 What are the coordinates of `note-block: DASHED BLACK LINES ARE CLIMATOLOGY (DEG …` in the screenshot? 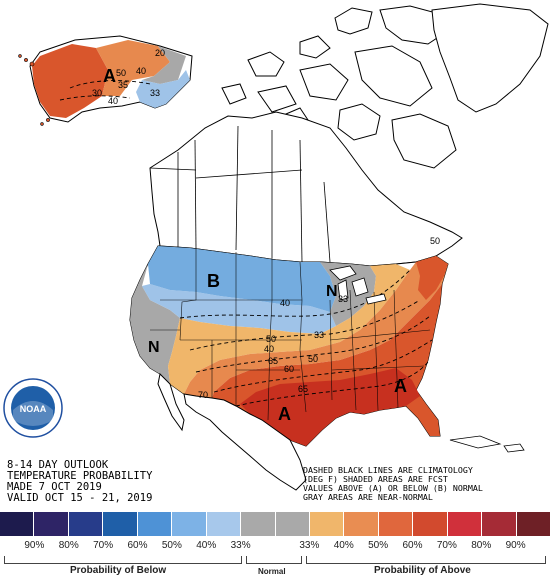 It's located at (393, 483).